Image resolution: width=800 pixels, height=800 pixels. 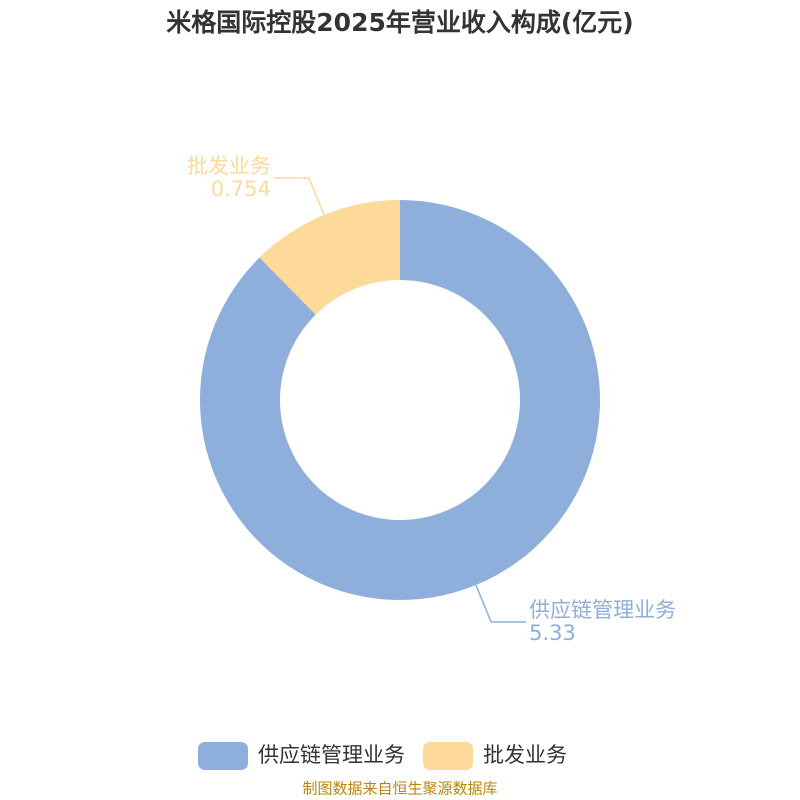 I want to click on slice-label: 供应链管理业务, so click(x=602, y=610).